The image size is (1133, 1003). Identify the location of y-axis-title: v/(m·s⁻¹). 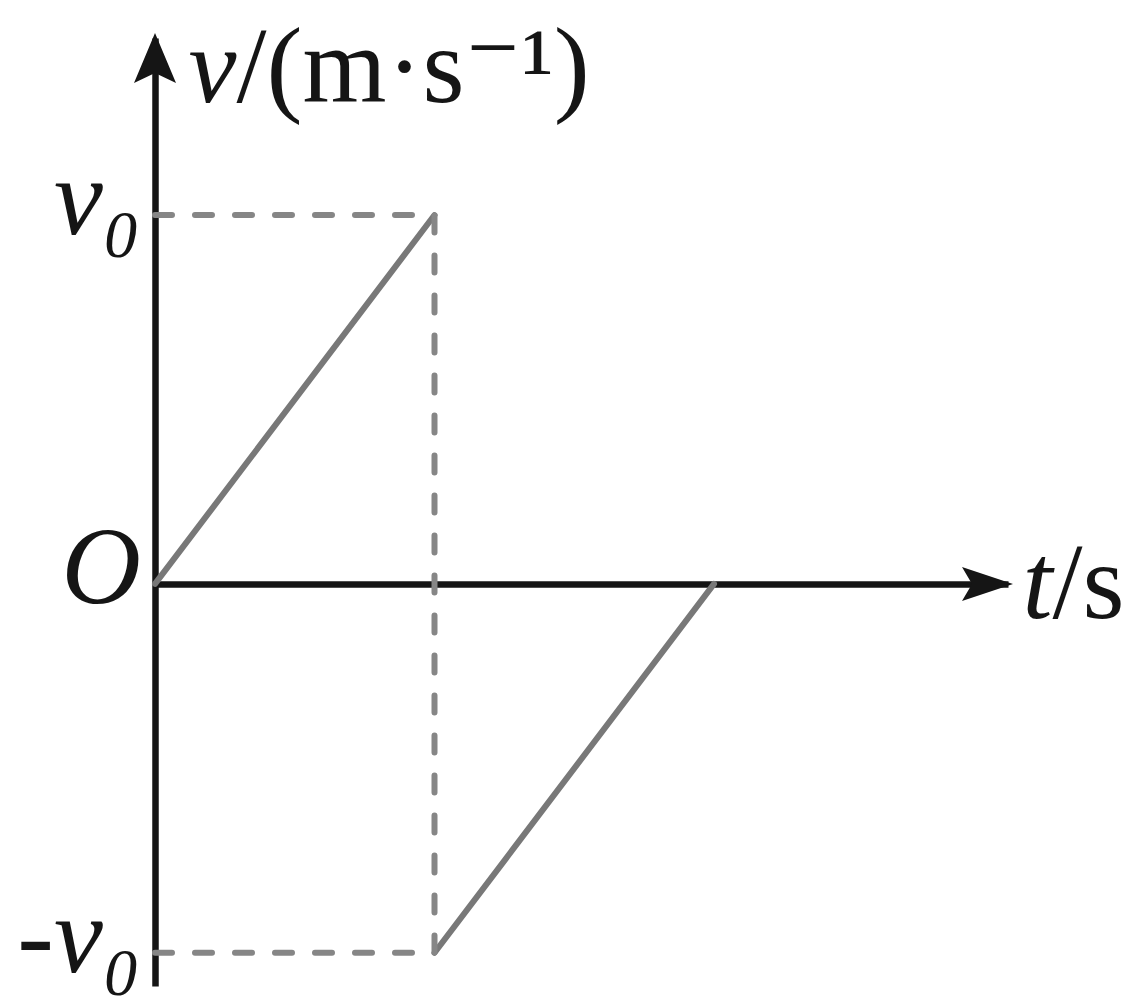
(389, 65).